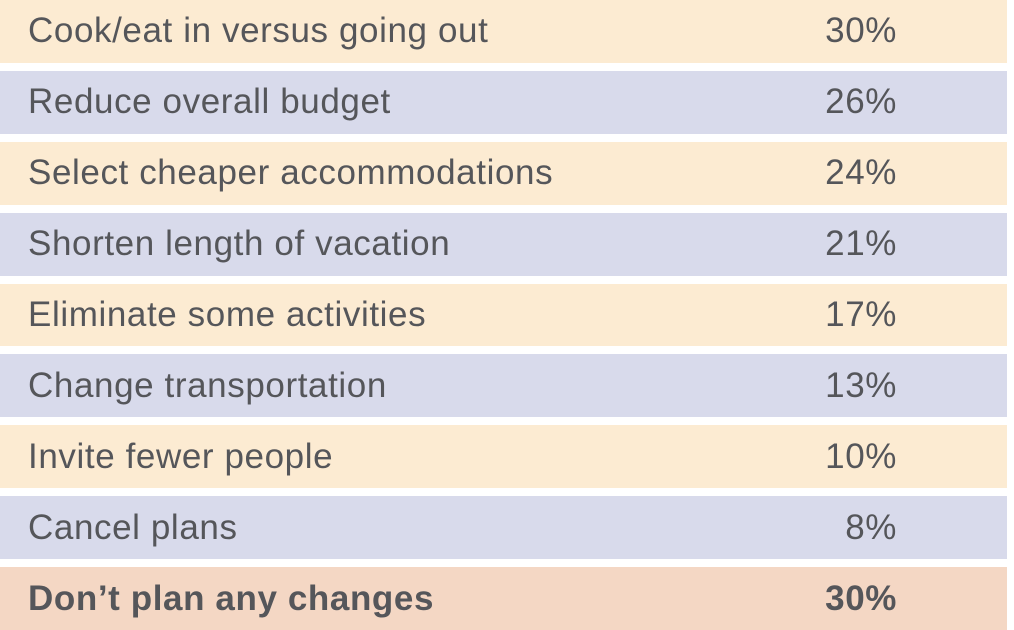  I want to click on row-value: 26%, so click(861, 102).